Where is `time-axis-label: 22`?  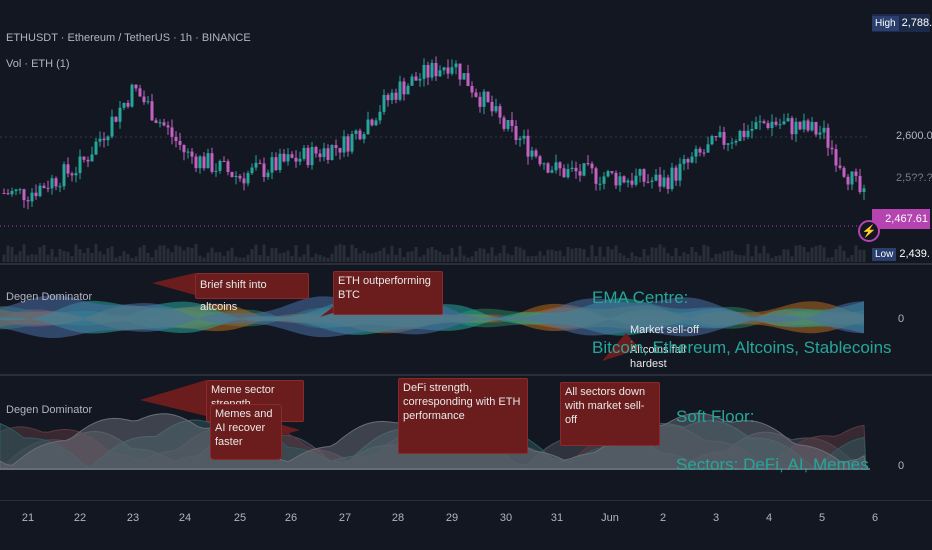
time-axis-label: 22 is located at coordinates (80, 518).